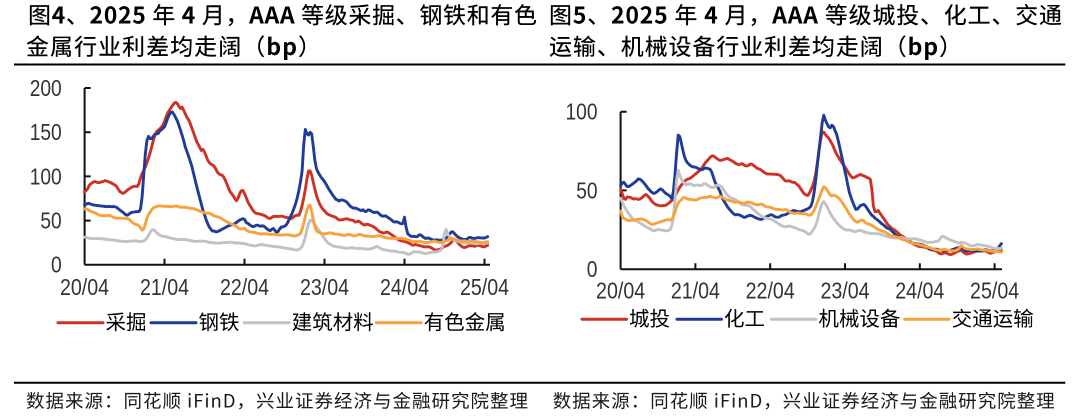  Describe the element at coordinates (46, 132) in the screenshot. I see `svg-text: 150` at that location.